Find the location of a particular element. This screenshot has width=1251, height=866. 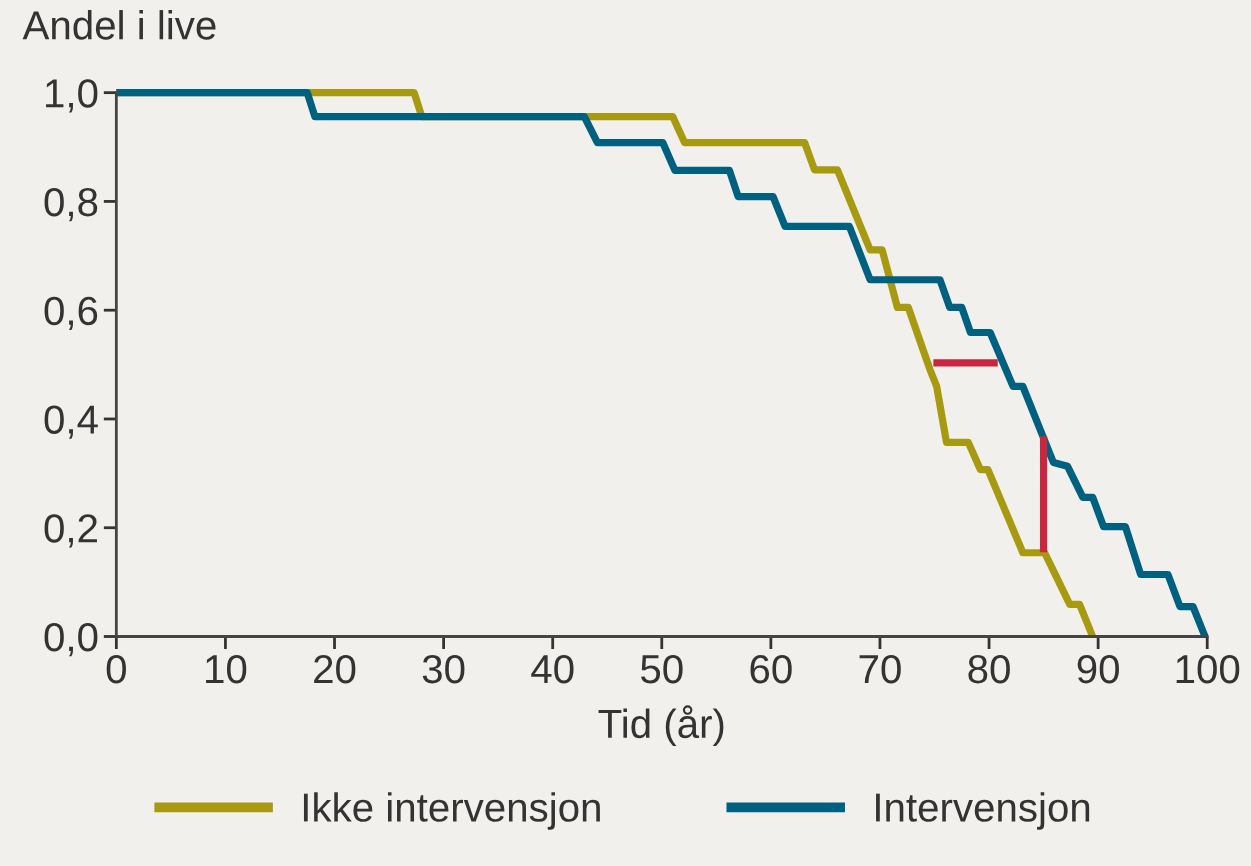

x-tick-label: 90 is located at coordinates (1098, 669).